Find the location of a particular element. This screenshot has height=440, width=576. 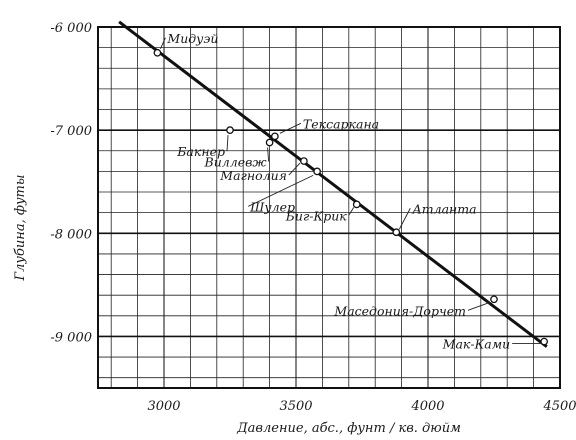

y-axis-title: Глубина, футы is located at coordinates (20, 228).